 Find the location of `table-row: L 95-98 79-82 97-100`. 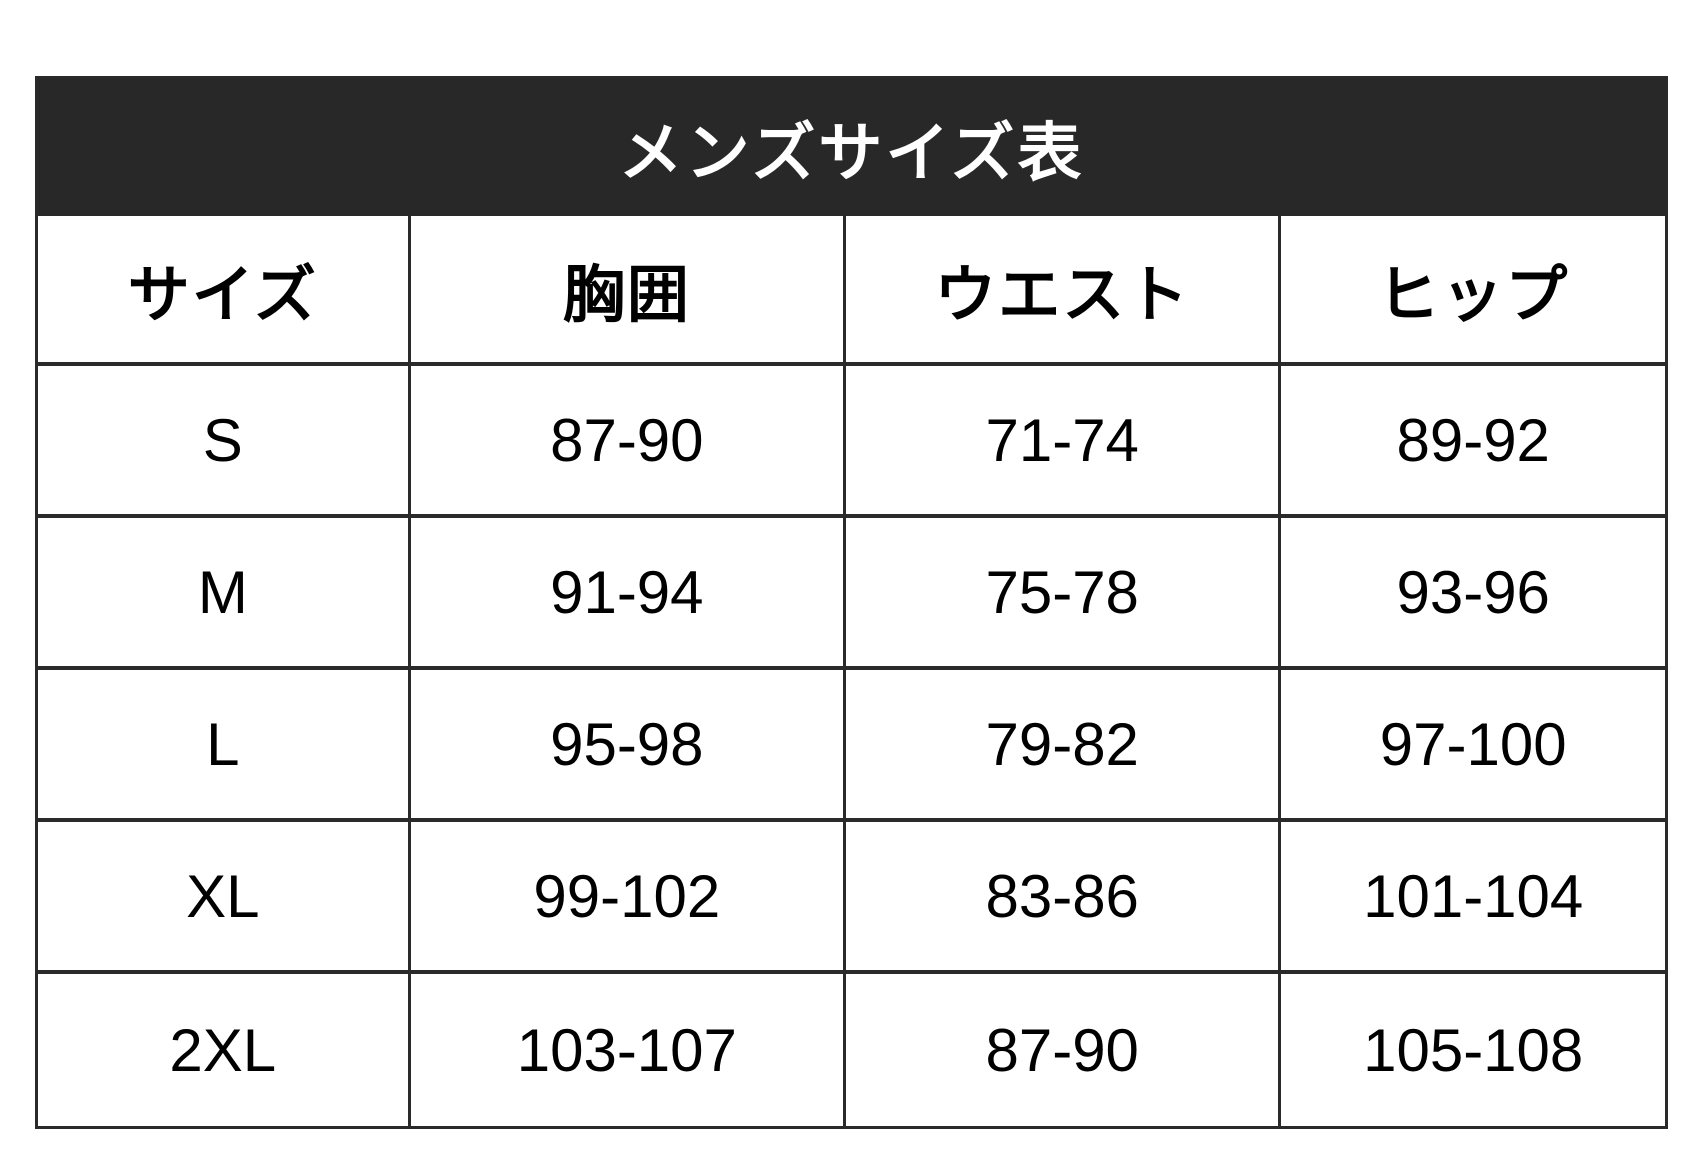

table-row: L 95-98 79-82 97-100 is located at coordinates (851, 746).